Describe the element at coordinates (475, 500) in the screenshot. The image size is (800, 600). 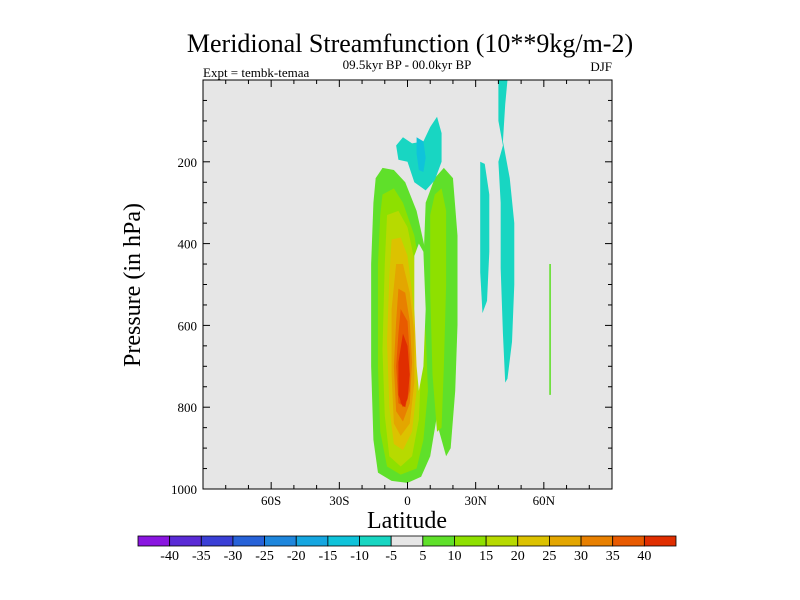
I see `x-tick-label: 30N` at that location.